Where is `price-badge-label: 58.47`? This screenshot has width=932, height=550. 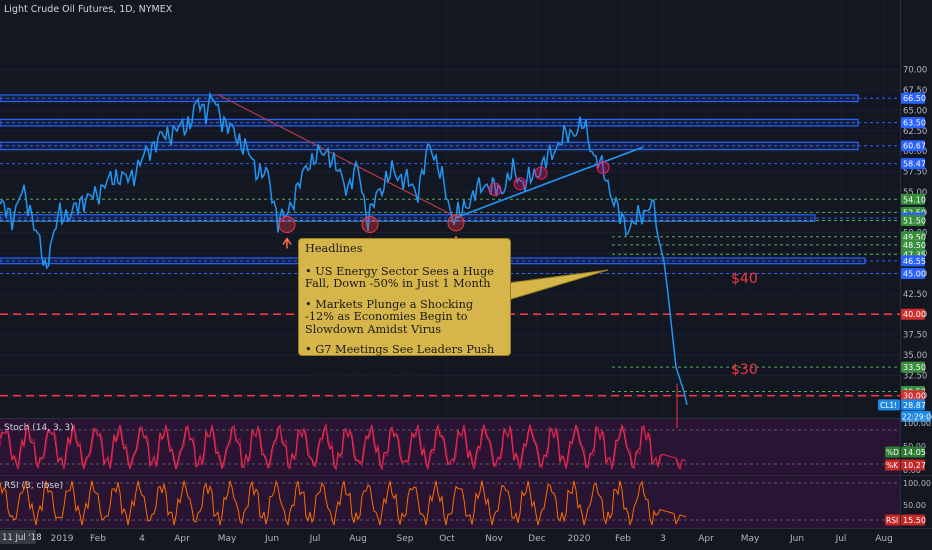
price-badge-label: 58.47 is located at coordinates (914, 164).